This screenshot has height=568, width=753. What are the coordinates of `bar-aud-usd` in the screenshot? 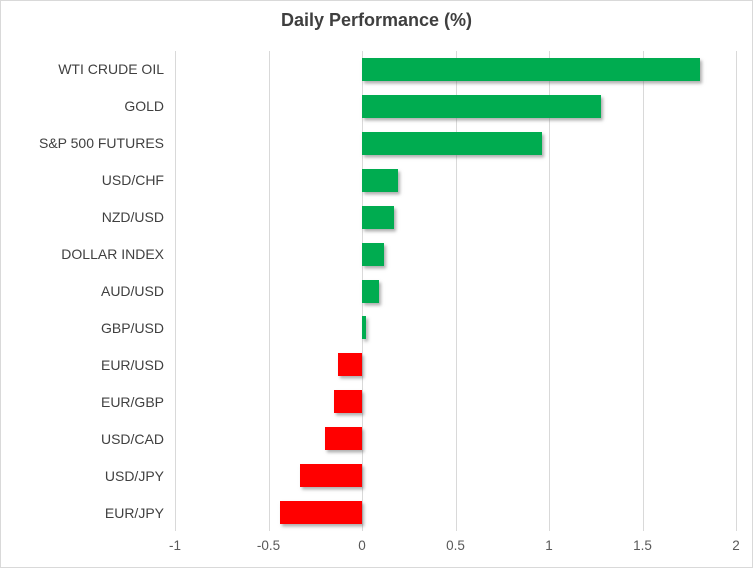 It's located at (370, 291).